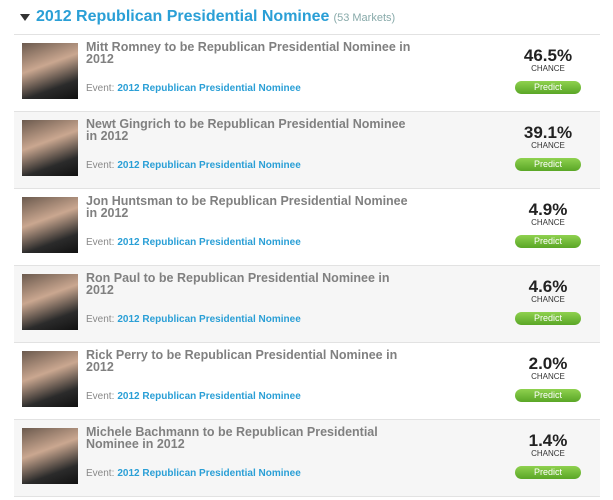  Describe the element at coordinates (183, 16) in the screenshot. I see `title-text: 2012 Republican Presidential Nominee` at that location.